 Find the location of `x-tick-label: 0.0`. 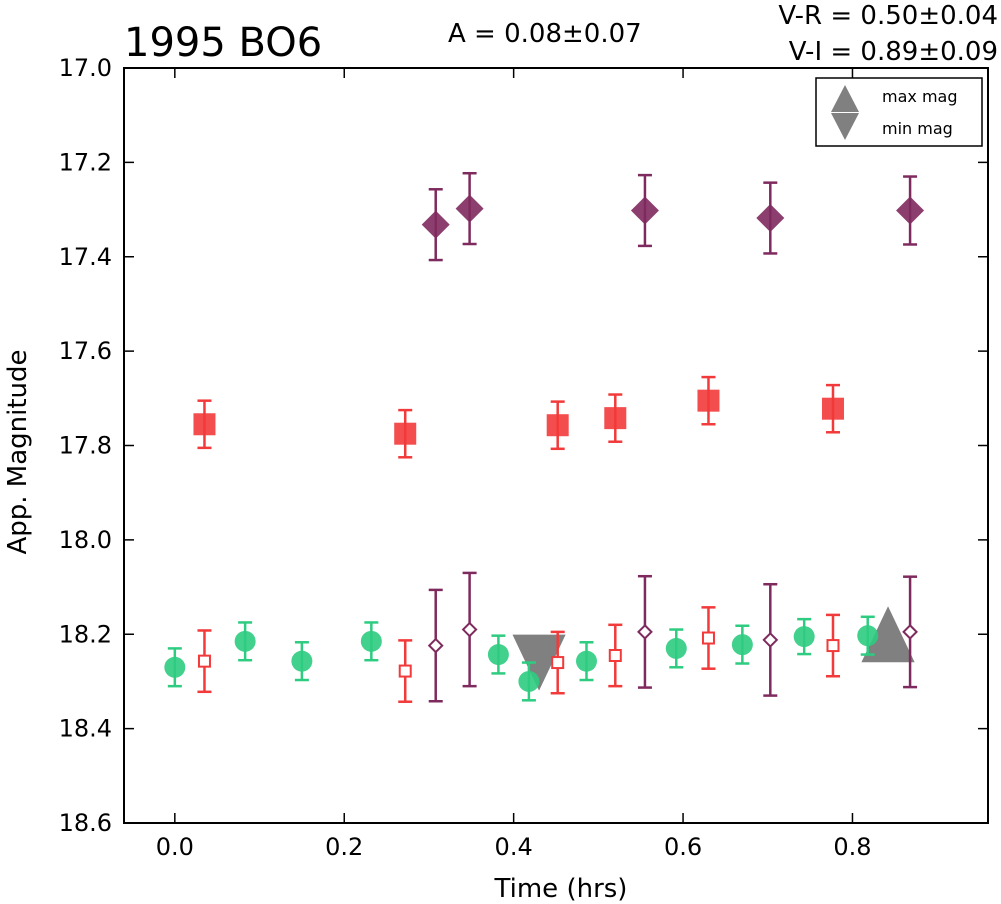

x-tick-label: 0.0 is located at coordinates (175, 847).